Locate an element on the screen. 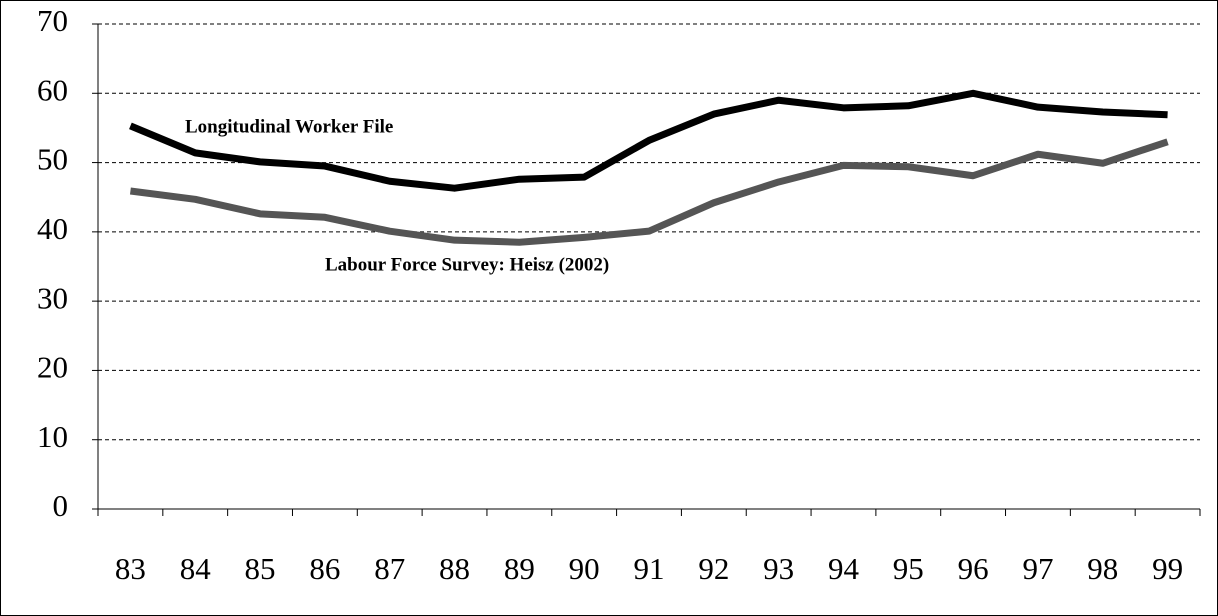  x-tick-label: 97 is located at coordinates (1037, 568).